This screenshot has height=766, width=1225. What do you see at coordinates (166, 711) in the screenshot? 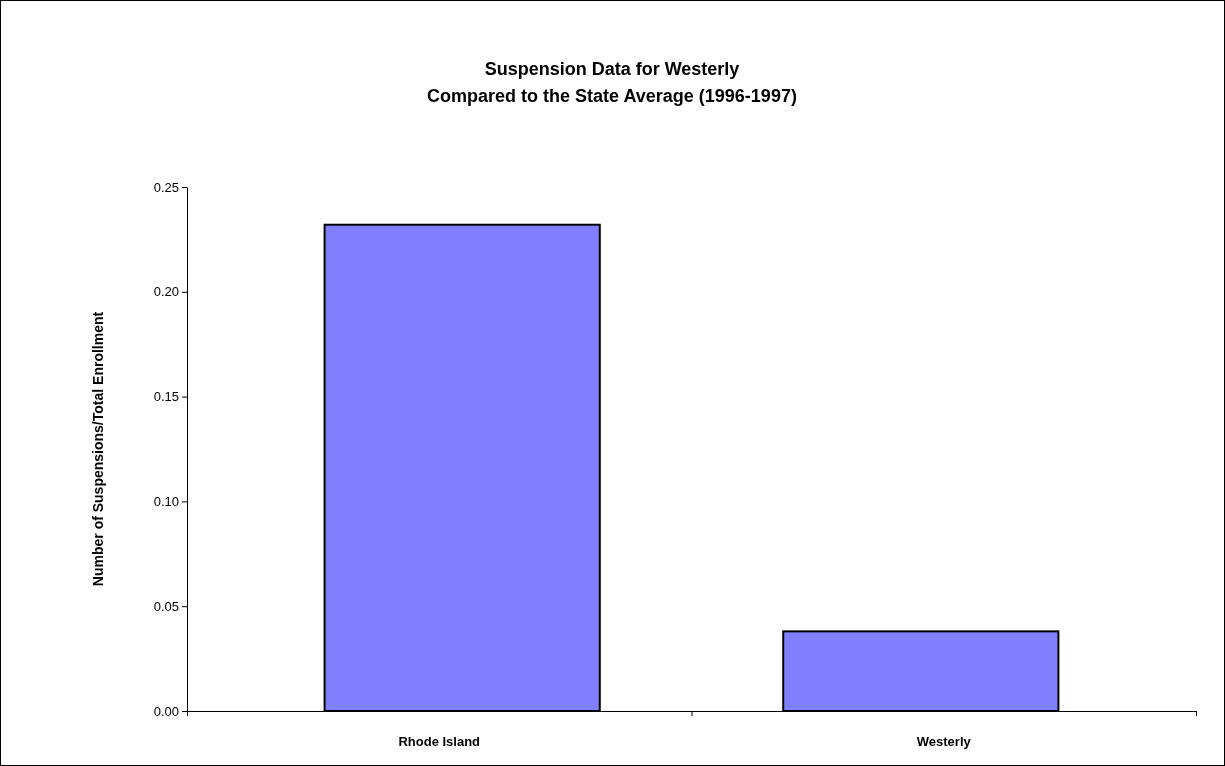
I see `y-tick-label: 0.00` at bounding box center [166, 711].